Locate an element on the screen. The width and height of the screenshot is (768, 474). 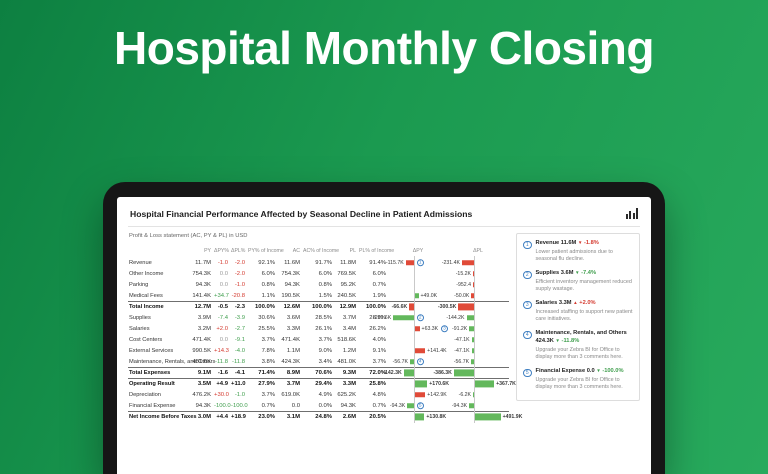
cell-dpl_pct: -3.9 is located at coordinates (239, 317).